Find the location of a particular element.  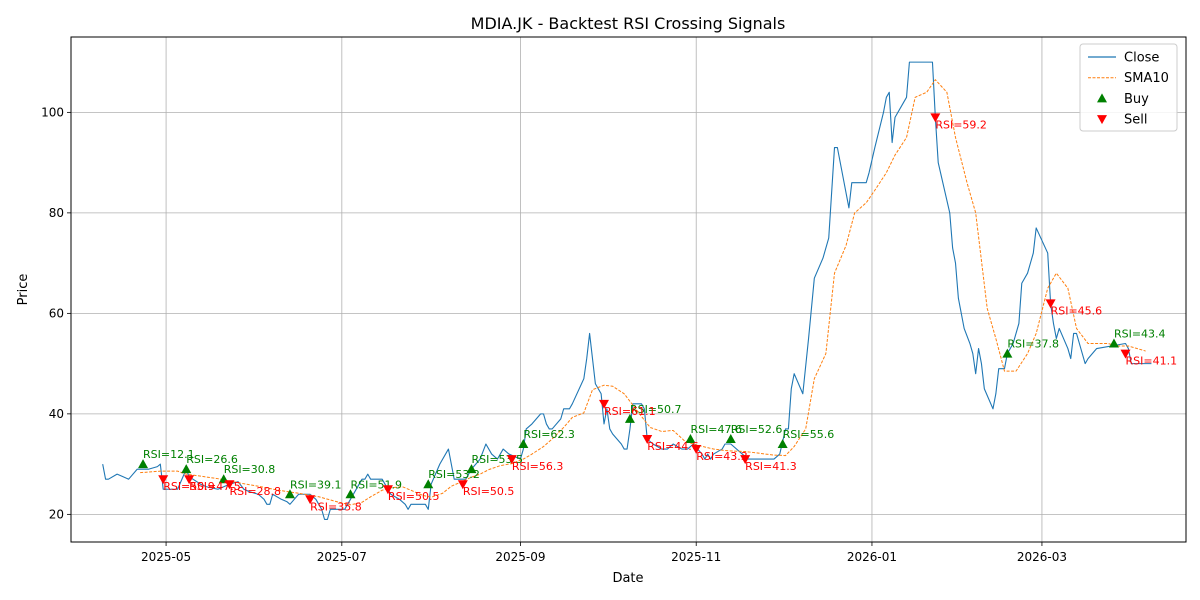

sell-rsi-label: RSI=43.3 is located at coordinates (722, 456).